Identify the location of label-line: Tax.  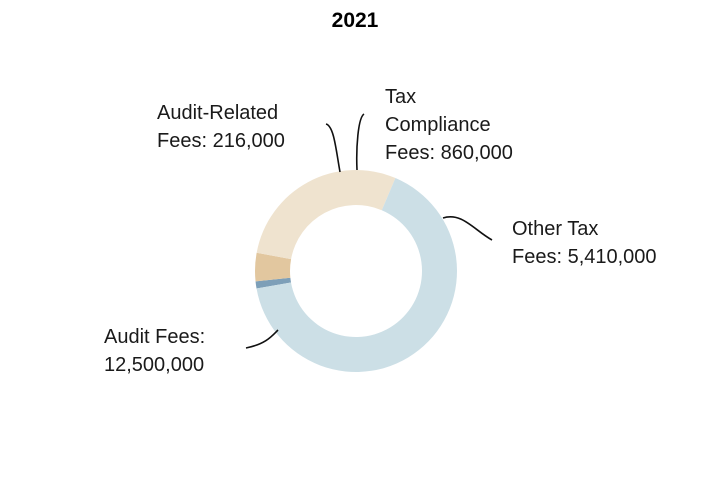
(400, 97).